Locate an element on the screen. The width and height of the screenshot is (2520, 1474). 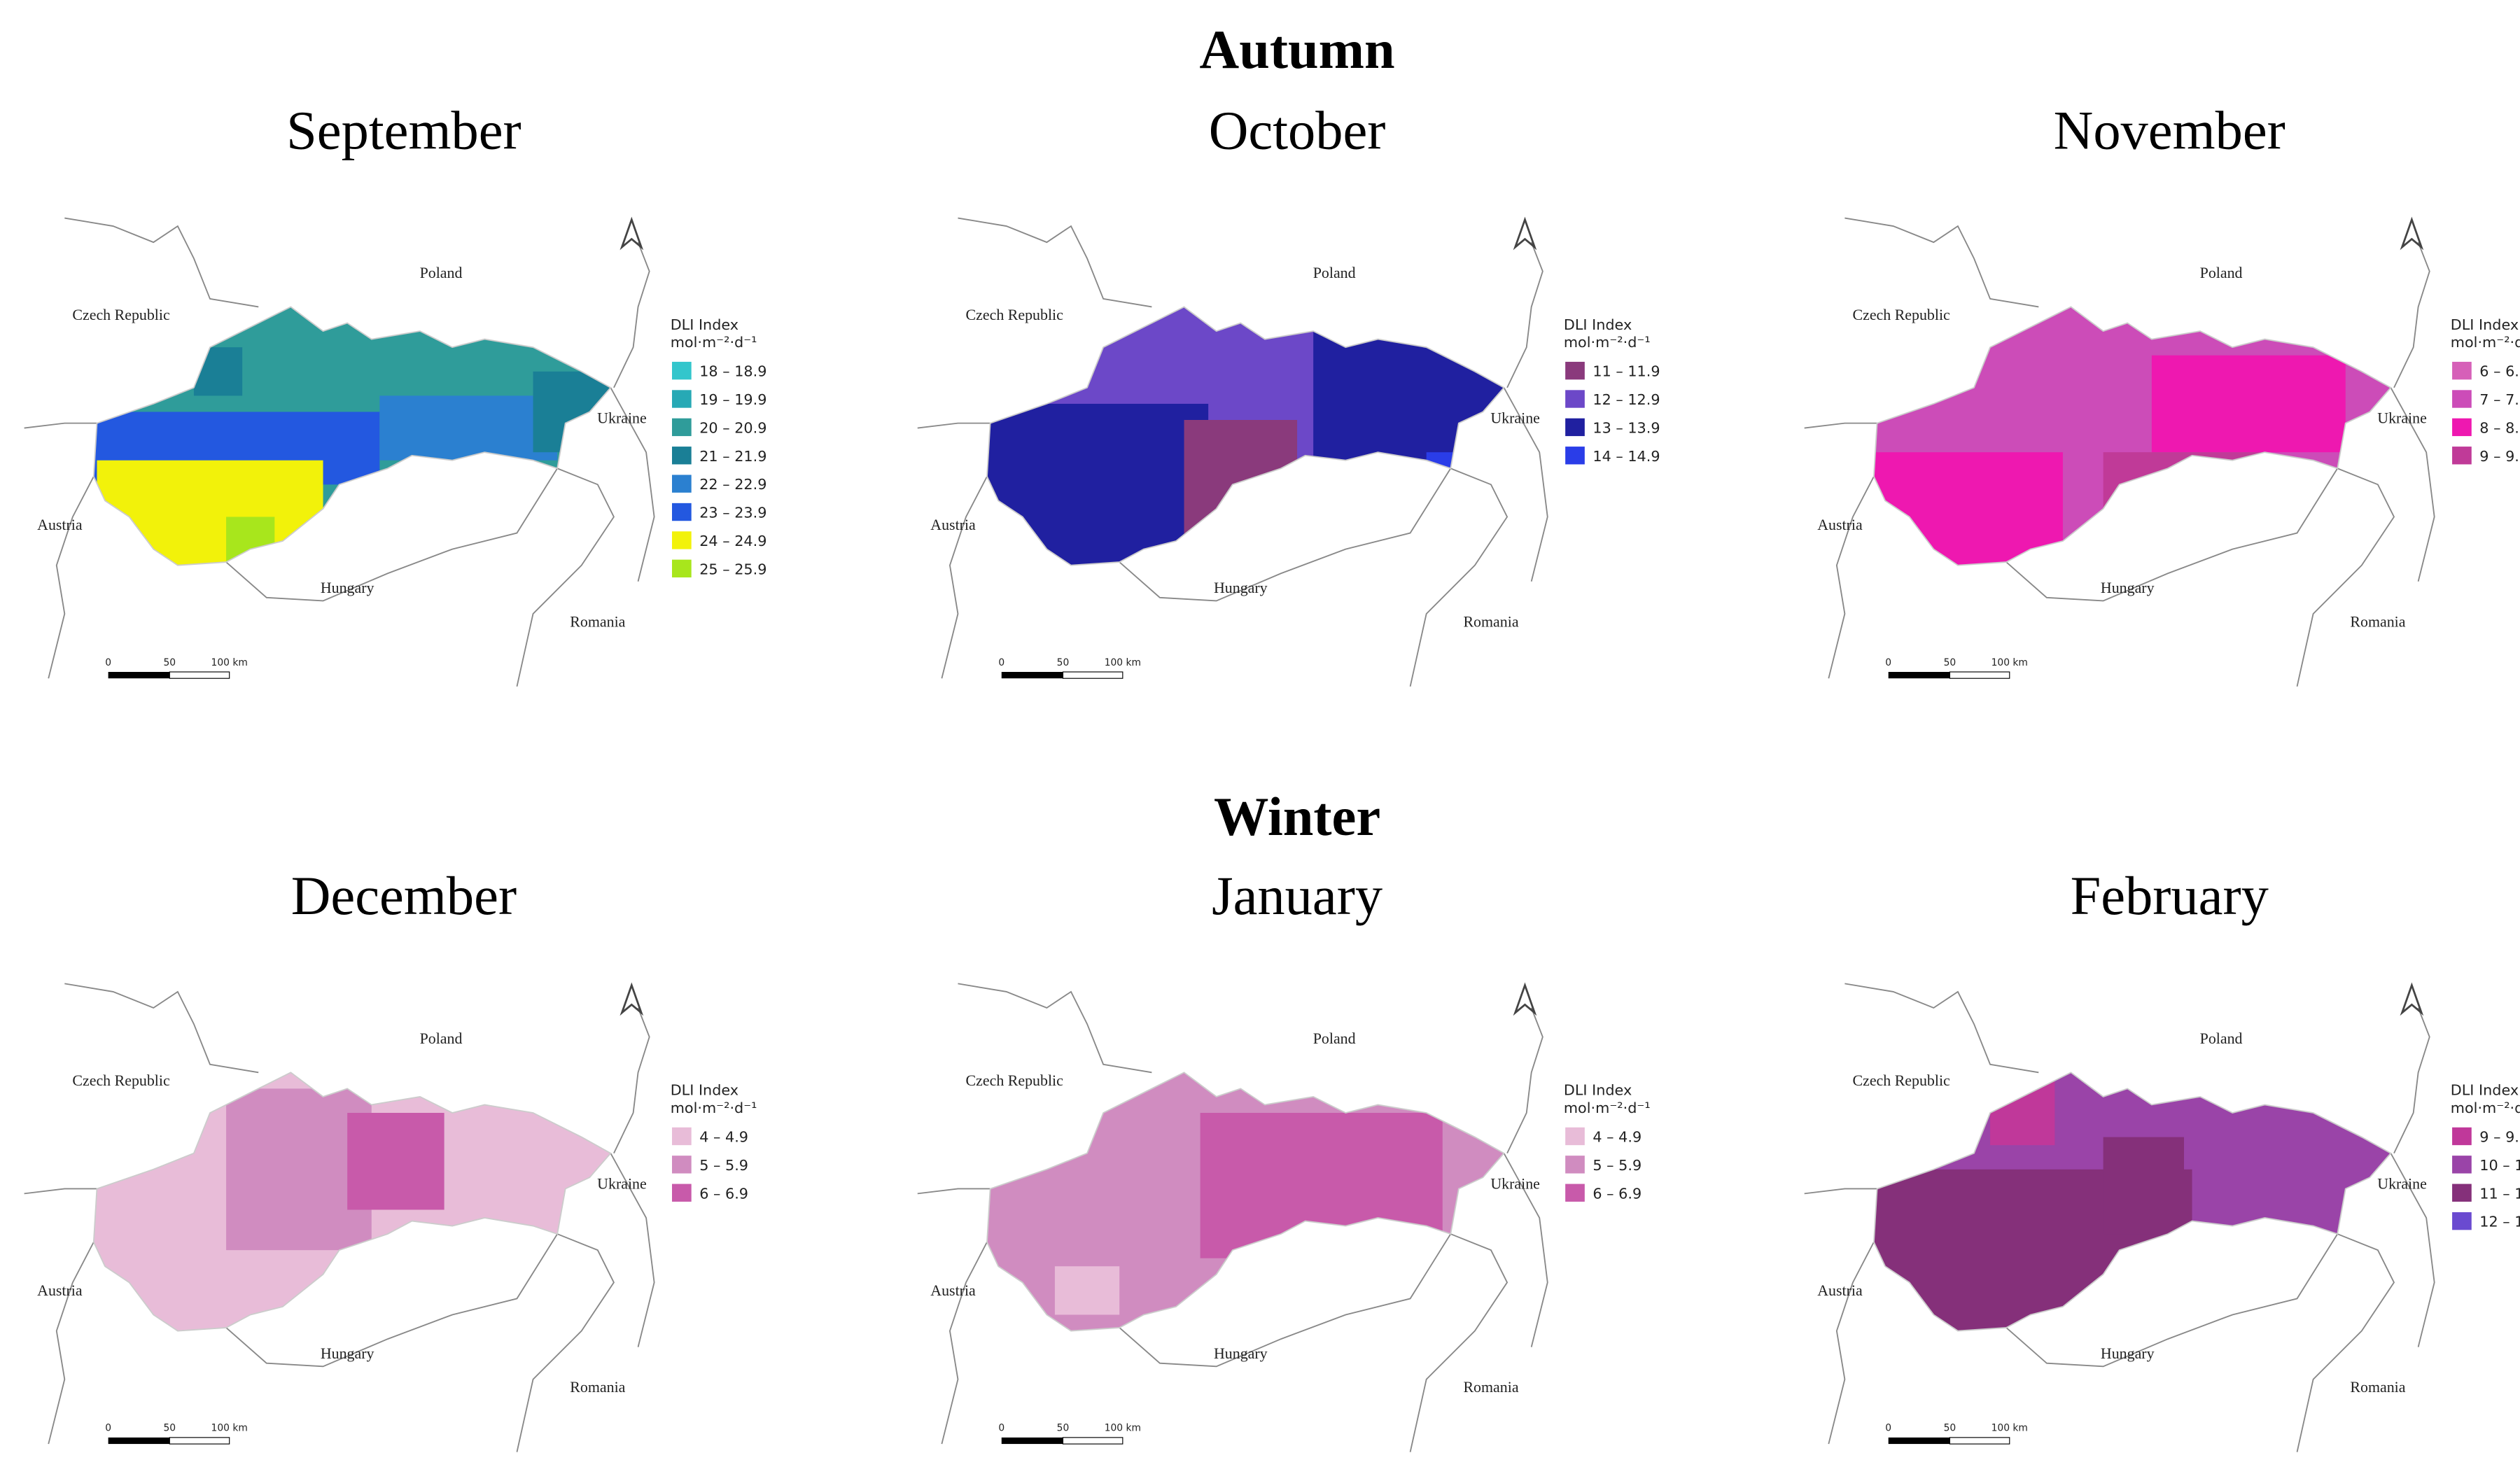
legend-label: 5 – 5.9 is located at coordinates (1617, 1166).